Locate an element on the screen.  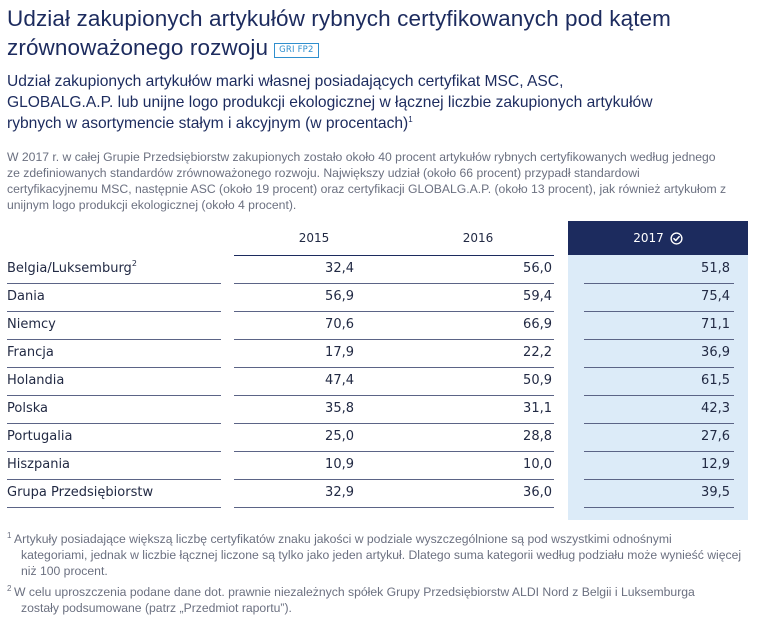
table-row: Grupa Przedsiębiorstw 32,9 36,0 39,5 is located at coordinates (380, 493).